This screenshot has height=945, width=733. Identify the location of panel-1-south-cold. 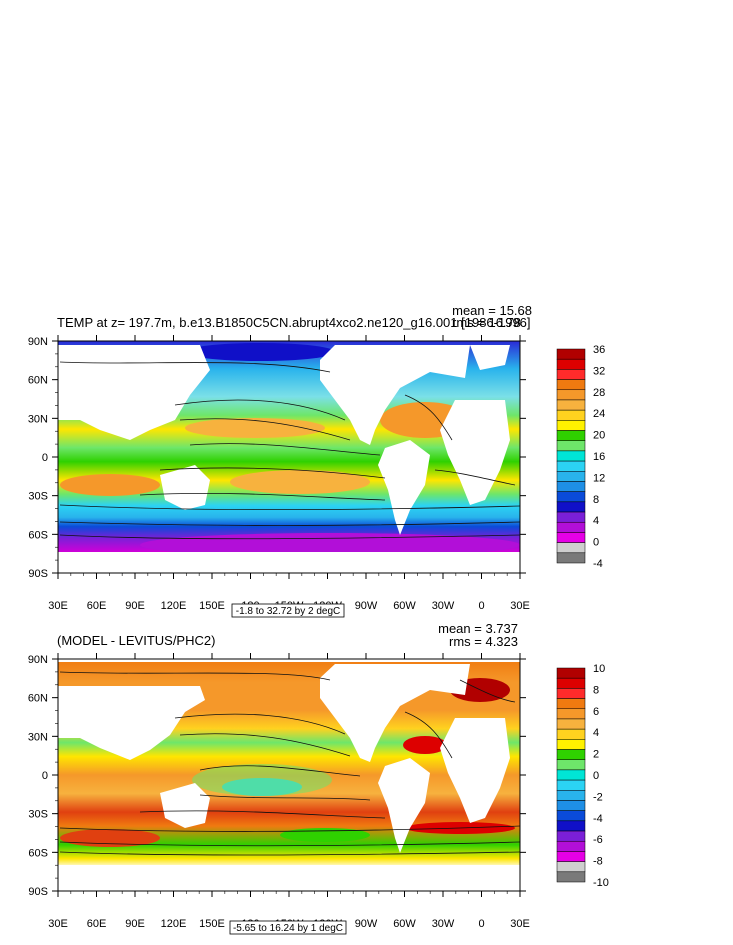
(330, 545).